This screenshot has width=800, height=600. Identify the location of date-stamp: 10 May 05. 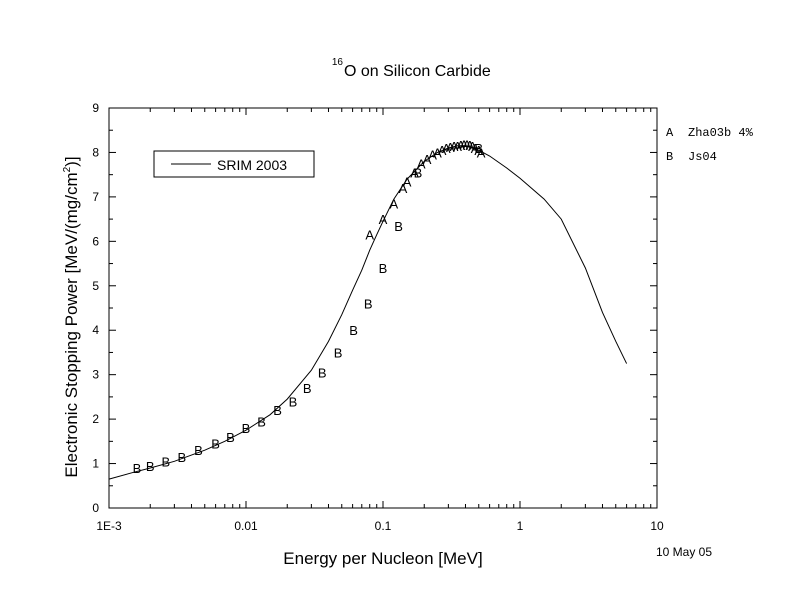
(684, 552).